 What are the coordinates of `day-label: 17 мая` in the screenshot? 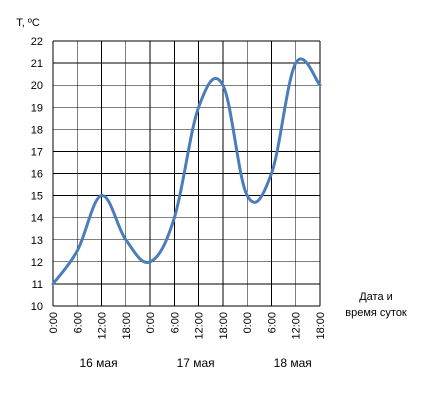 It's located at (196, 363).